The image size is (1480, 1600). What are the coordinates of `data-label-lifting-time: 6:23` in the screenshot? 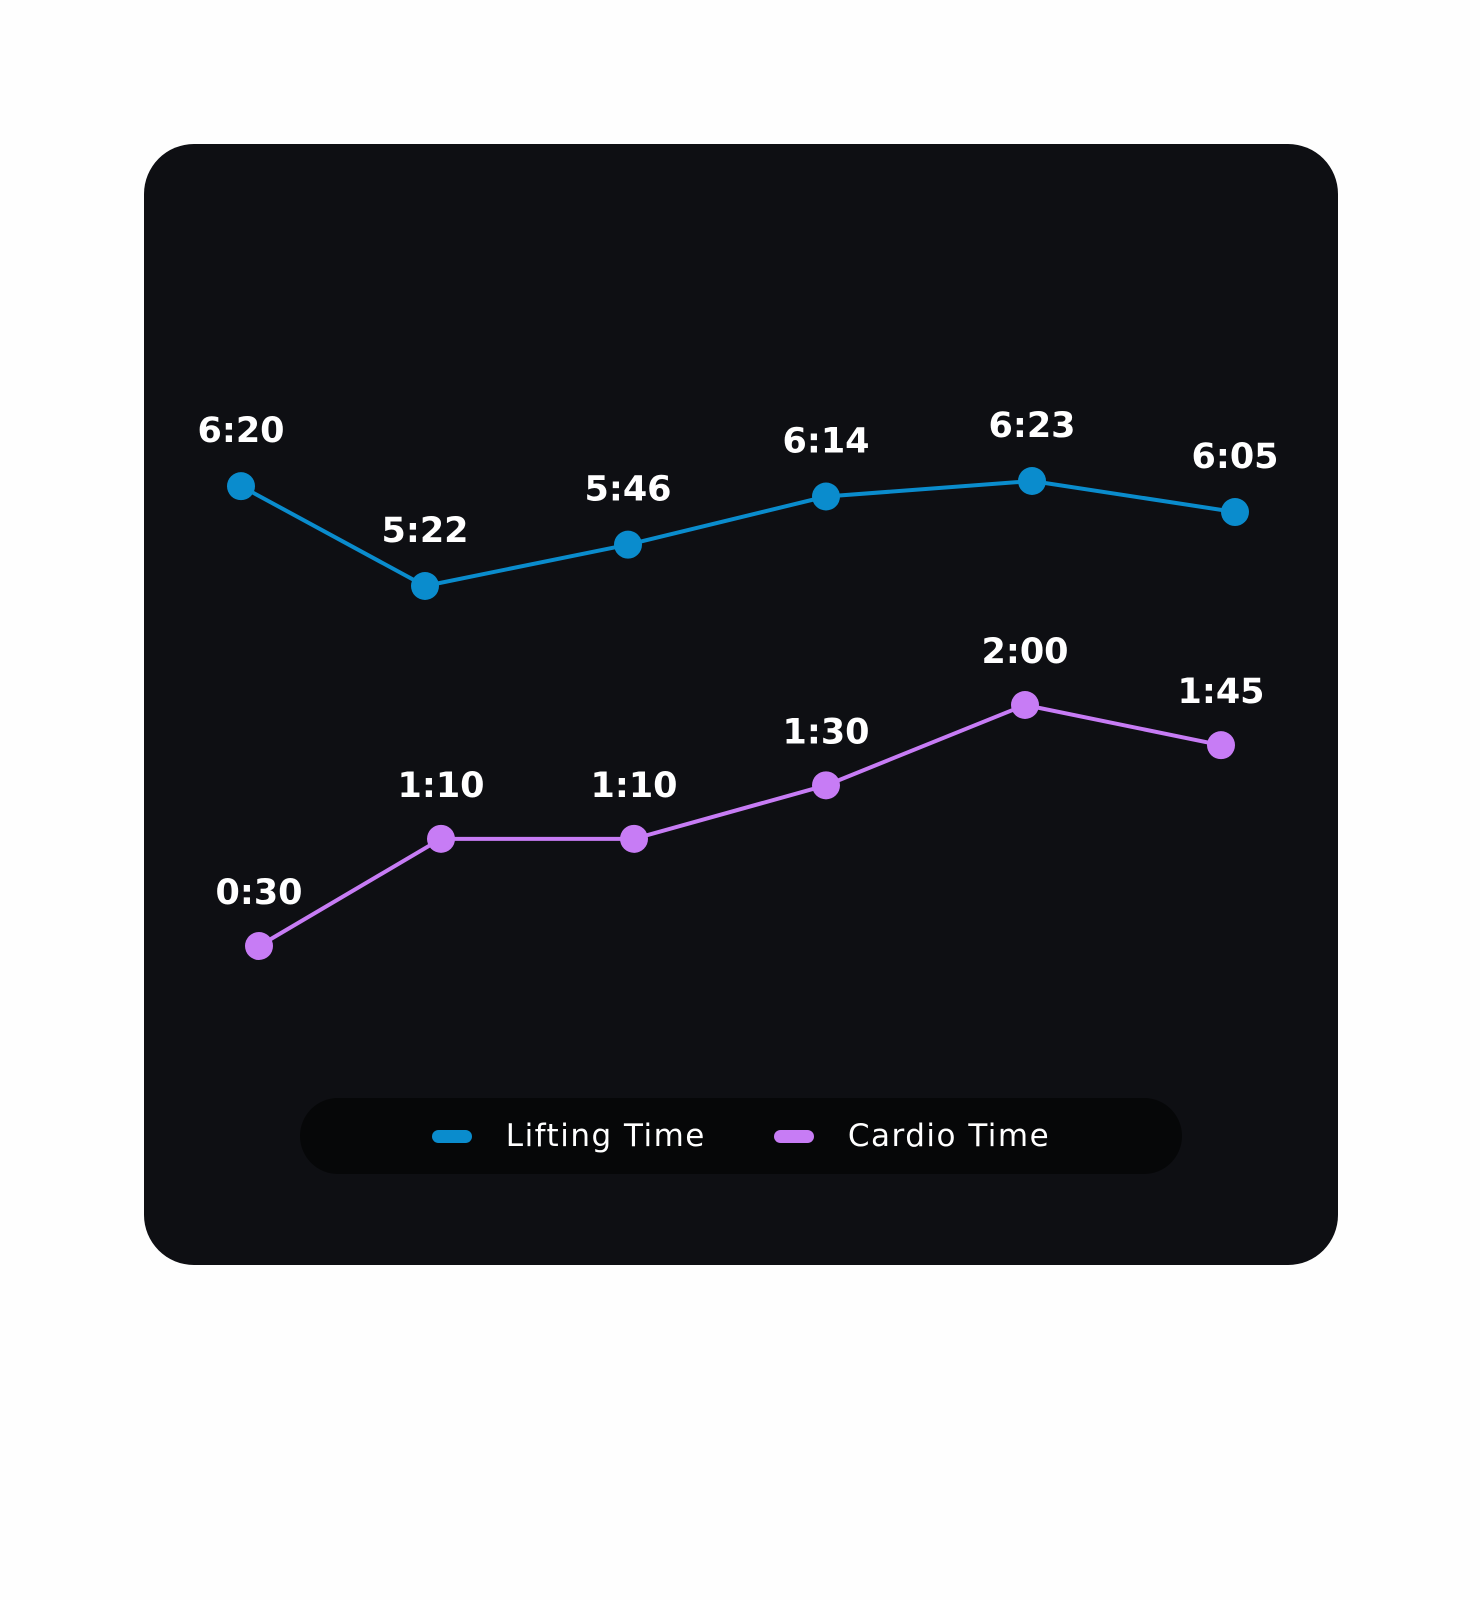 It's located at (1031, 426).